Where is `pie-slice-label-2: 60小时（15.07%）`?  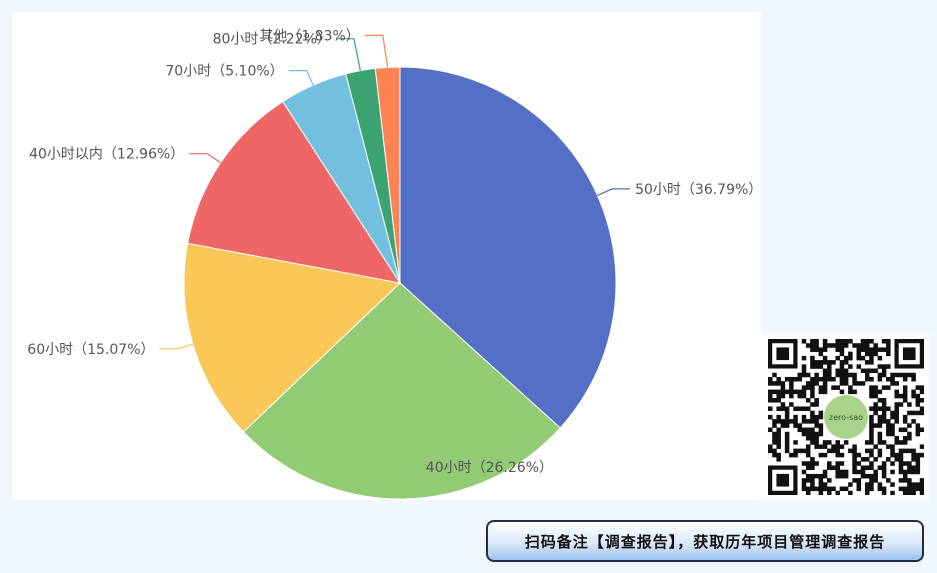
pie-slice-label-2: 60小时（15.07%） is located at coordinates (90, 350).